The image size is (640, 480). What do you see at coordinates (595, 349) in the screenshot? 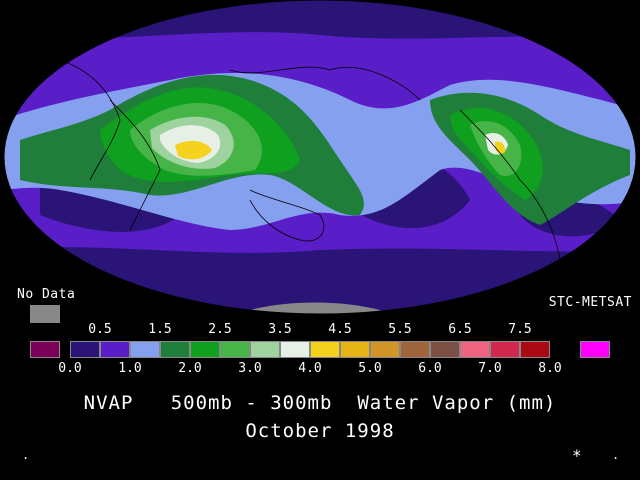
I see `legend-swatch-over` at bounding box center [595, 349].